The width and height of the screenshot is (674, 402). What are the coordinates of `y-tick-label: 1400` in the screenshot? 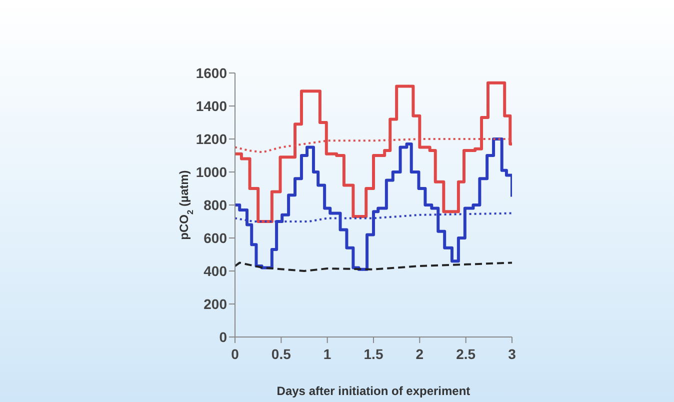 It's located at (212, 106).